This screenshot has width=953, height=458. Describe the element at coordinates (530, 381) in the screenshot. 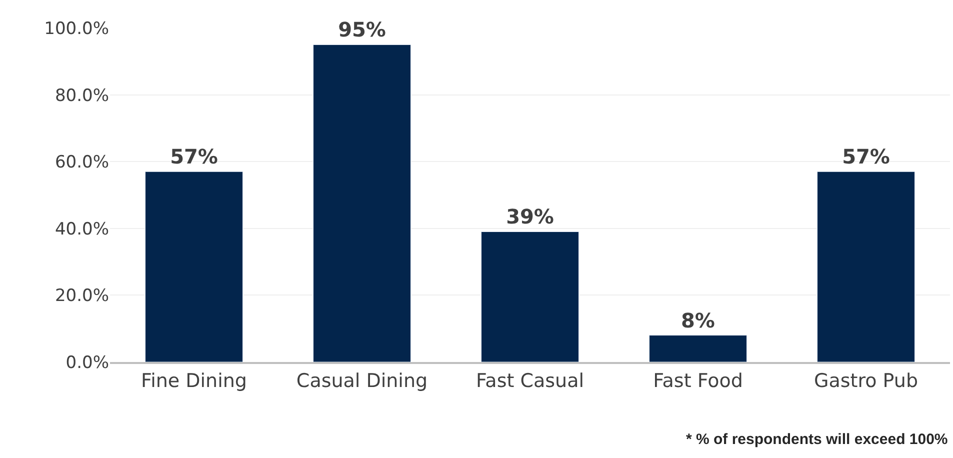

I see `x-tick-label: Fast Casual` at that location.